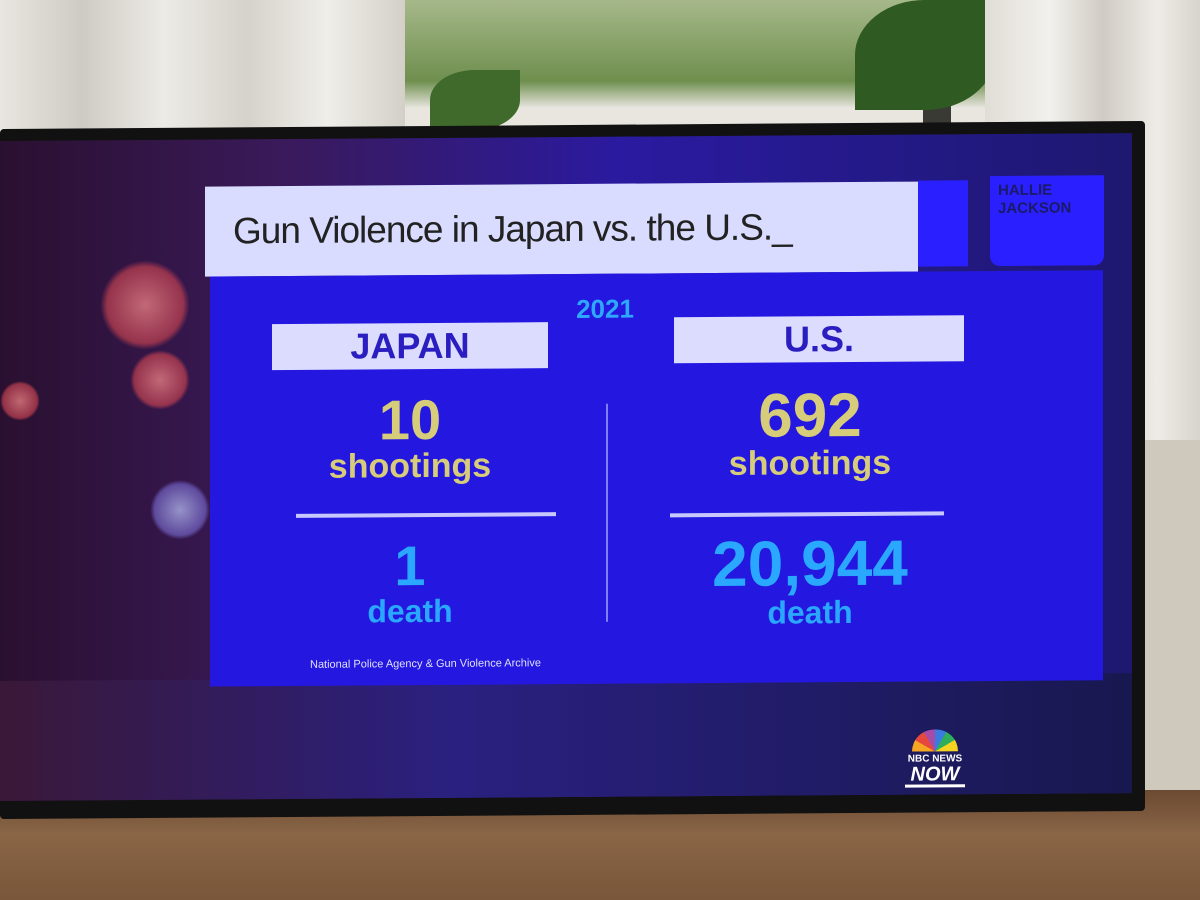 This screenshot has width=1200, height=900. What do you see at coordinates (810, 463) in the screenshot?
I see `us-shootings-label: shootings` at bounding box center [810, 463].